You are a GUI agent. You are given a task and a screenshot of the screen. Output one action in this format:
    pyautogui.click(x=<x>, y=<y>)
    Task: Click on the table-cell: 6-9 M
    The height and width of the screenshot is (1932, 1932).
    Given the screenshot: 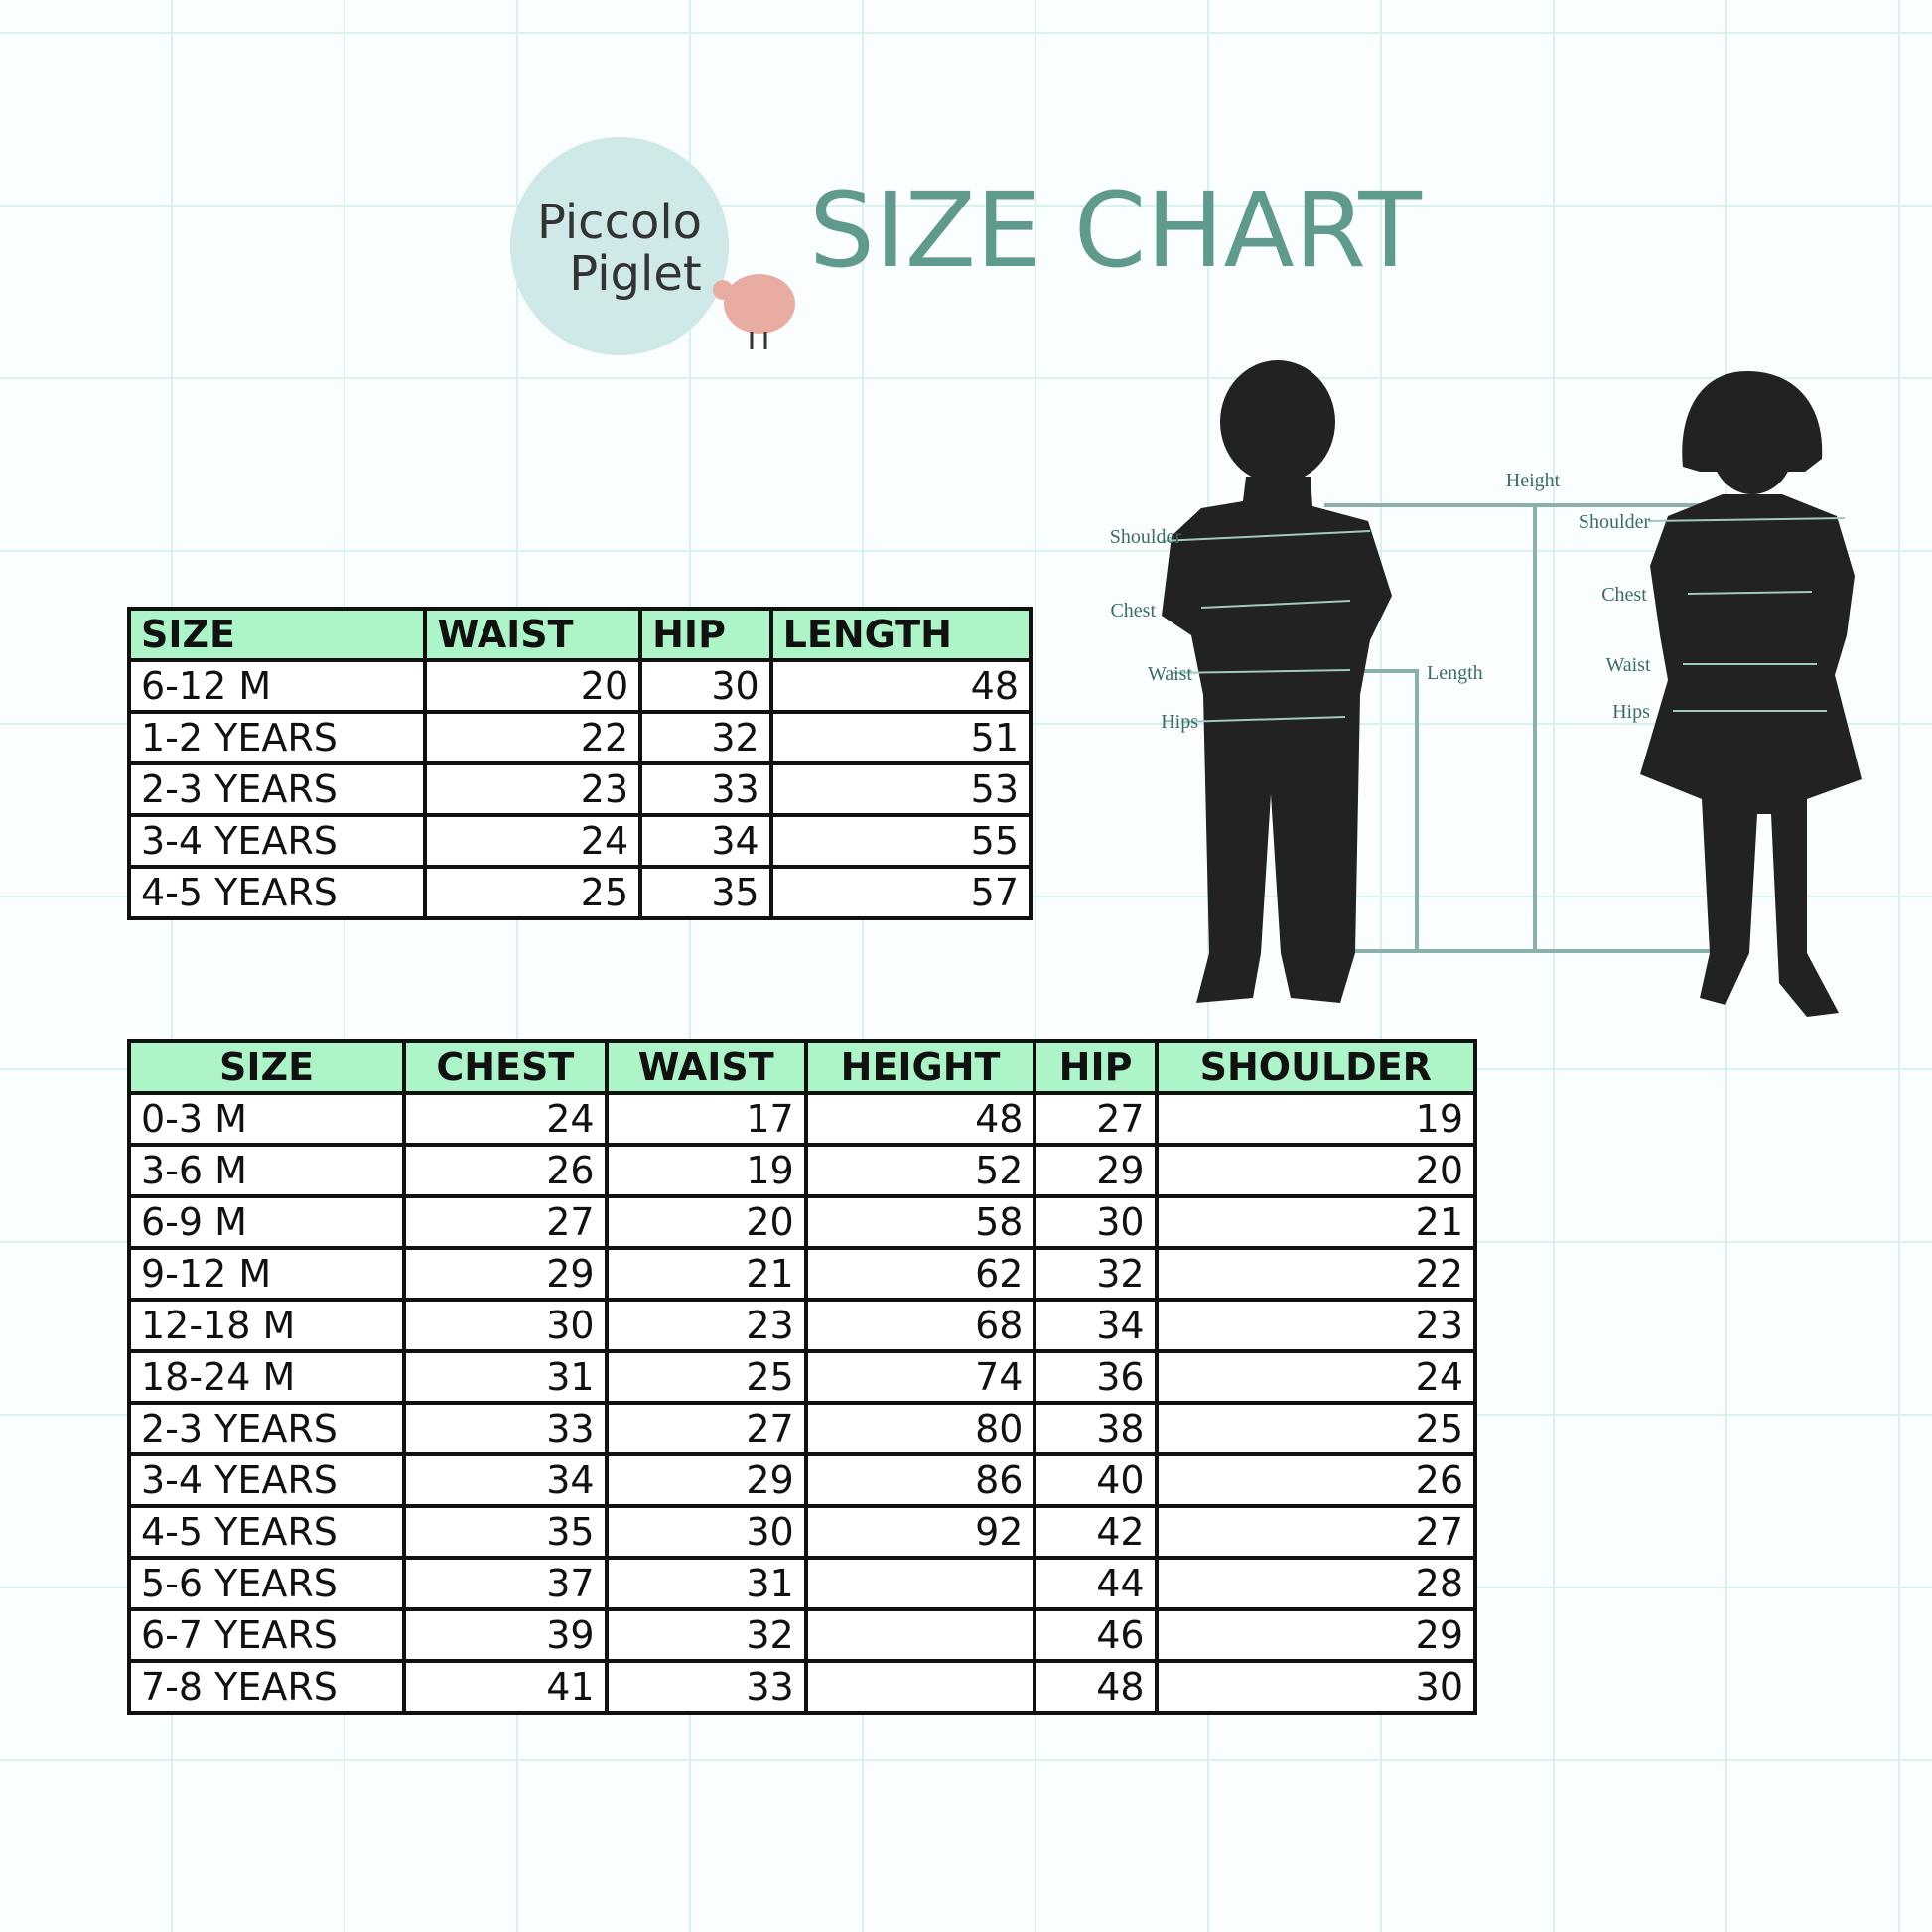 What is the action you would take?
    pyautogui.click(x=267, y=1222)
    